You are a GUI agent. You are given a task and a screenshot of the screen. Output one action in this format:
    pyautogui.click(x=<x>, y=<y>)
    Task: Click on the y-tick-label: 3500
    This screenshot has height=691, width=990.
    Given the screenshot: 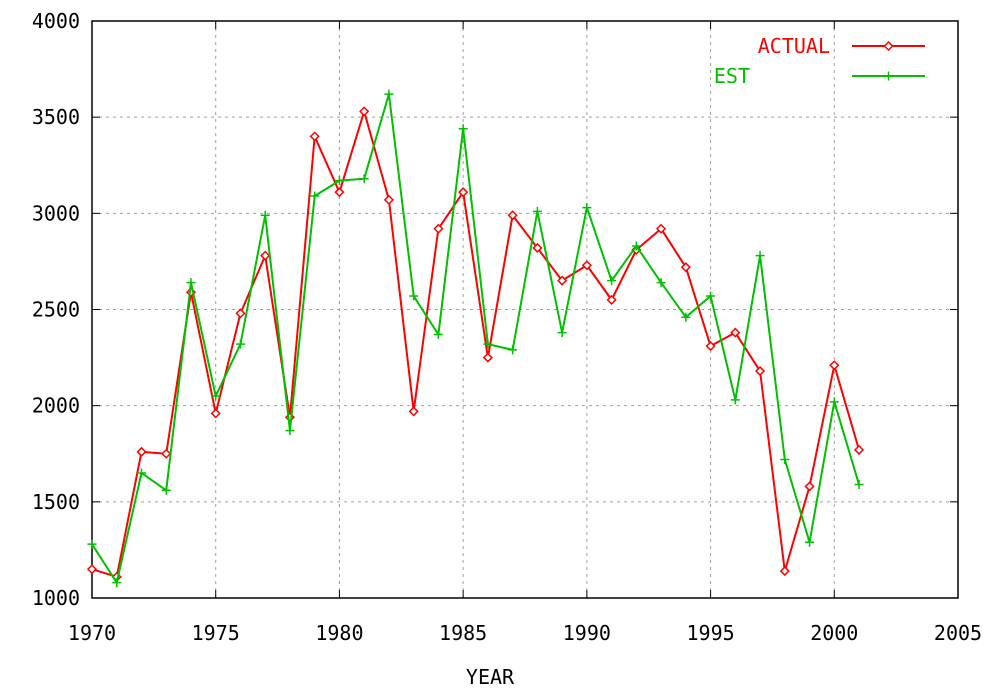 What is the action you would take?
    pyautogui.click(x=56, y=117)
    